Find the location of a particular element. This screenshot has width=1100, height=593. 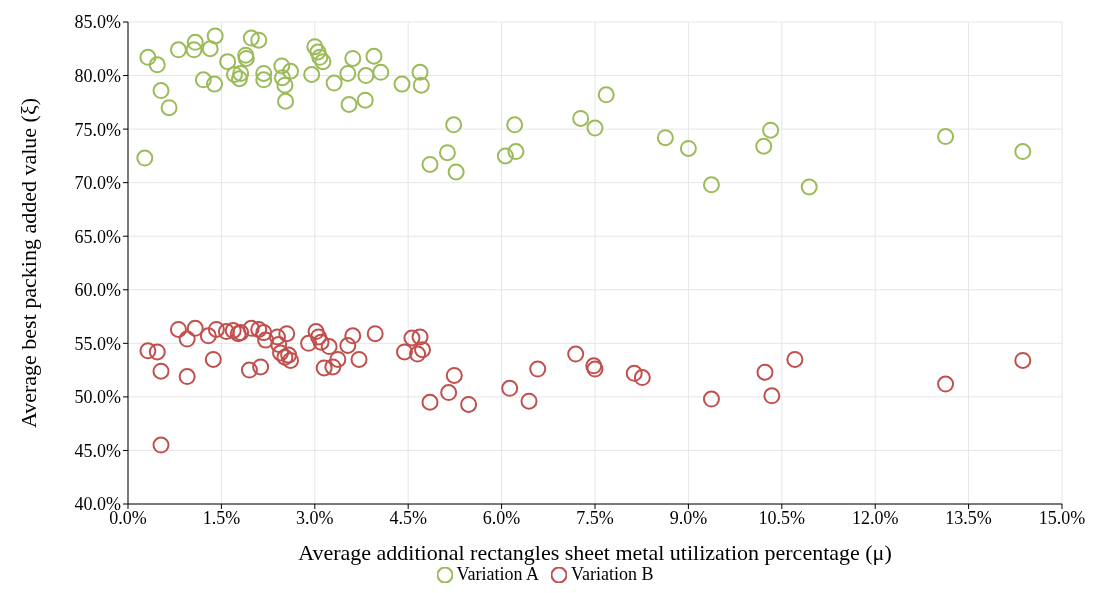

y-tick-label: 70.0% is located at coordinates (97, 183).